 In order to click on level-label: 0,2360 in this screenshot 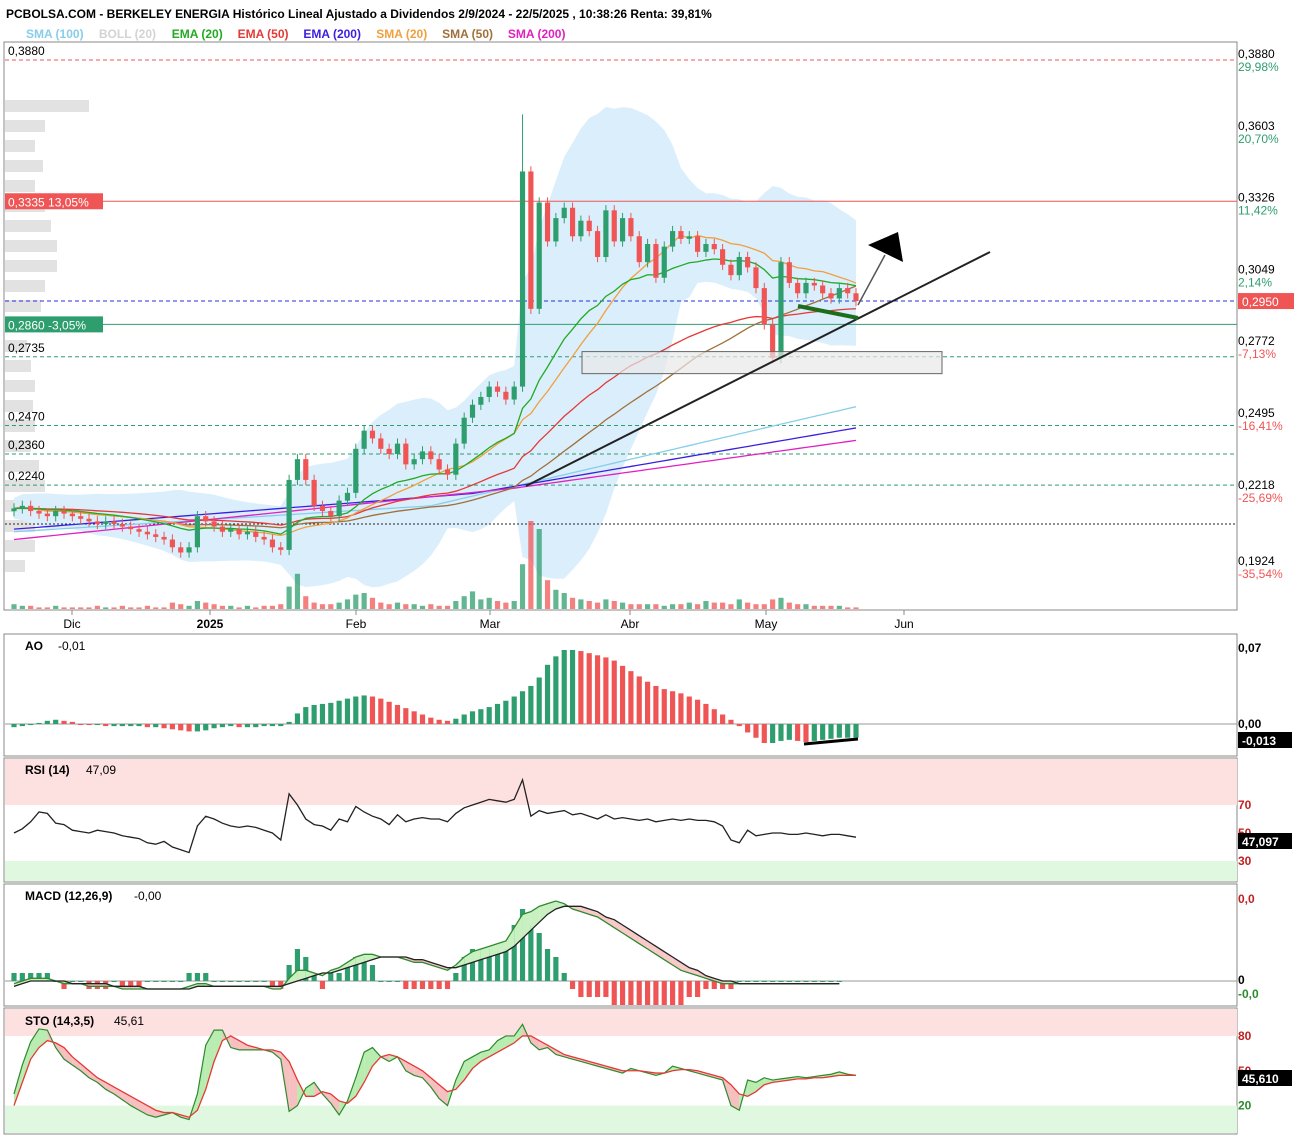, I will do `click(26, 445)`.